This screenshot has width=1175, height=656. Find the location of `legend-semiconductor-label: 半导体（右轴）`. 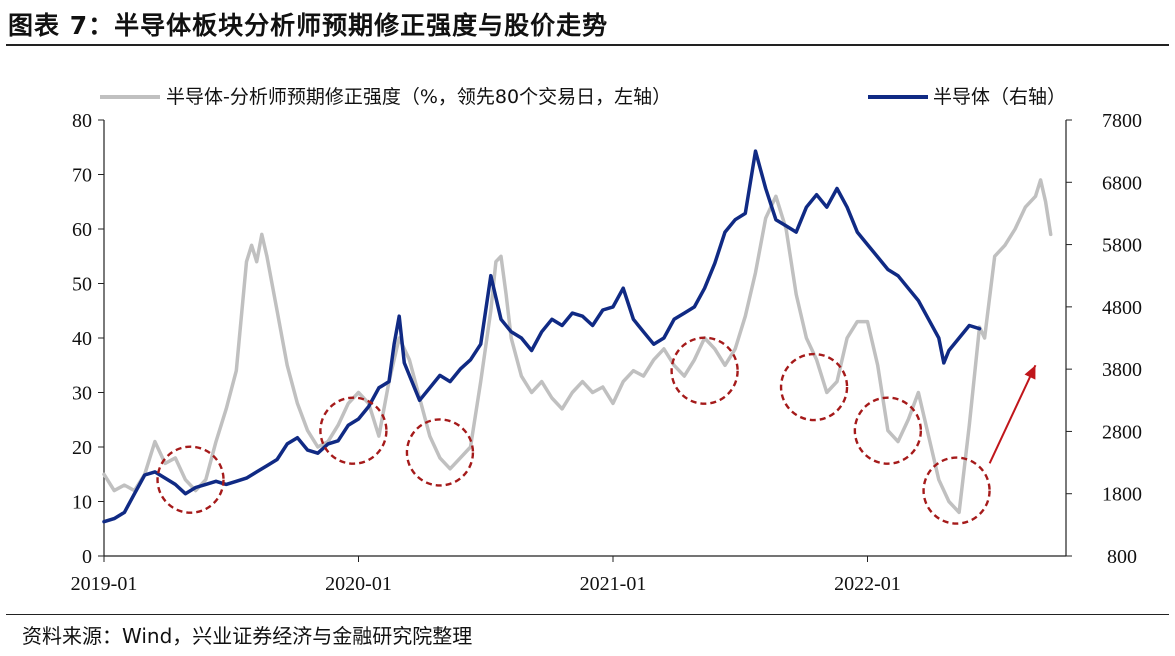

legend-semiconductor-label: 半导体（右轴） is located at coordinates (999, 97).